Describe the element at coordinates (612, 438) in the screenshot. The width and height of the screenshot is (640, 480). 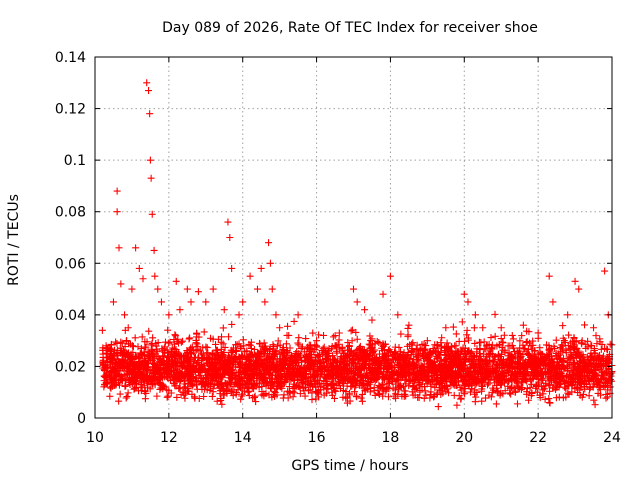
I see `x-tick-label: 24` at that location.